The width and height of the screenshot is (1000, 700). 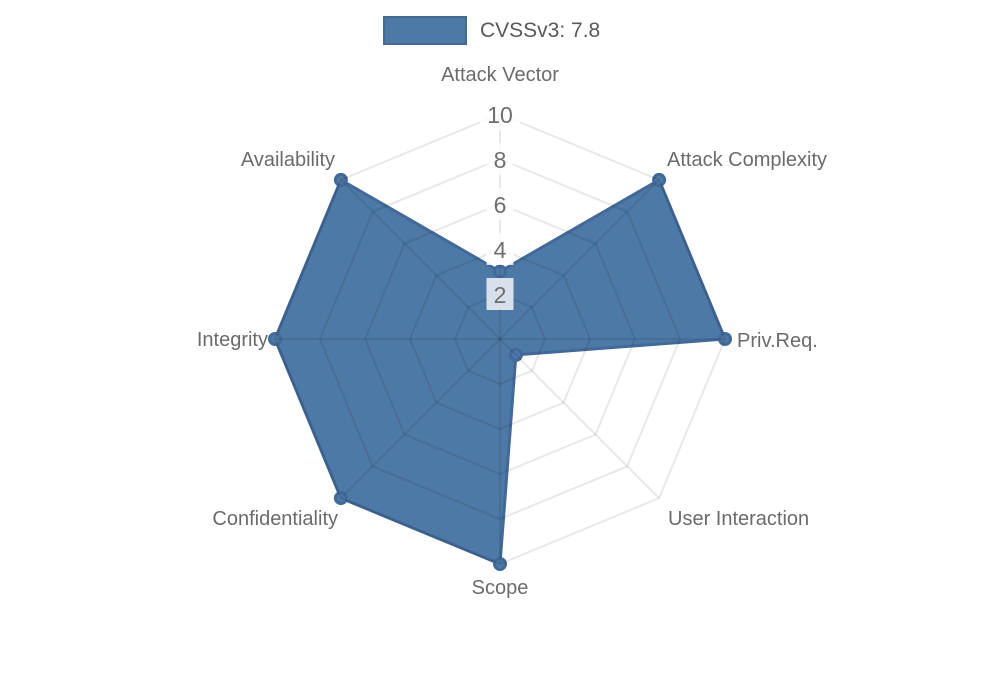 What do you see at coordinates (500, 588) in the screenshot?
I see `axis-label: Scope` at bounding box center [500, 588].